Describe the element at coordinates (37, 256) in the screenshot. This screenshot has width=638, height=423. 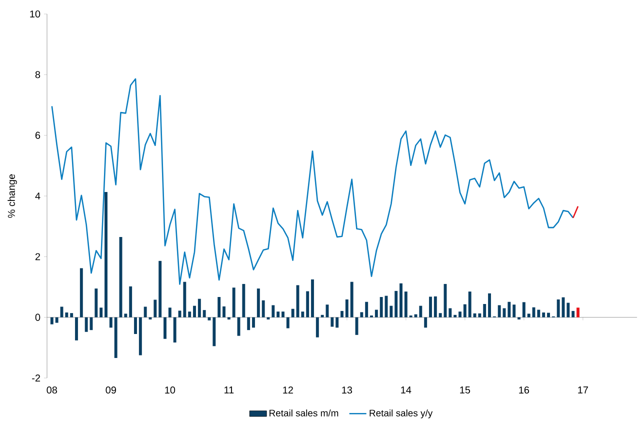
I see `y-tick-label: 2` at that location.